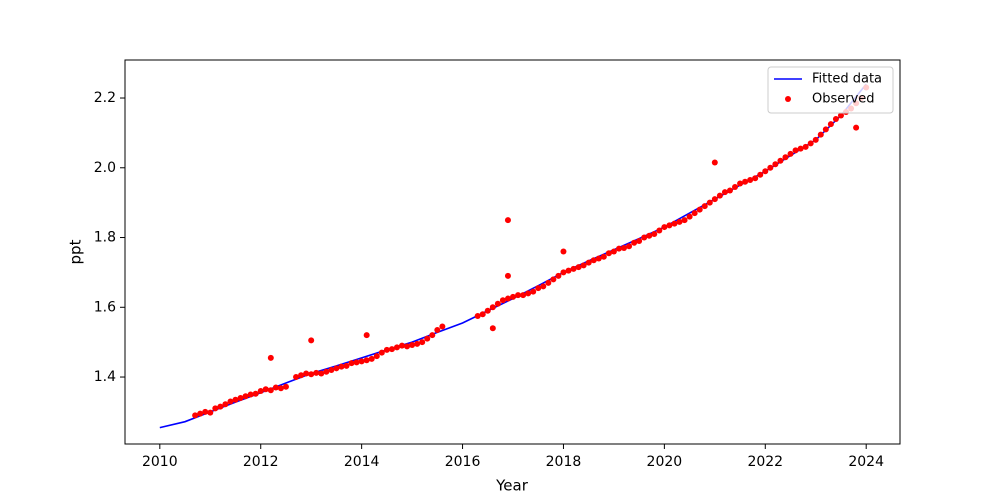 Image resolution: width=1000 pixels, height=504 pixels. Describe the element at coordinates (463, 462) in the screenshot. I see `x-tick-label: 2016` at that location.